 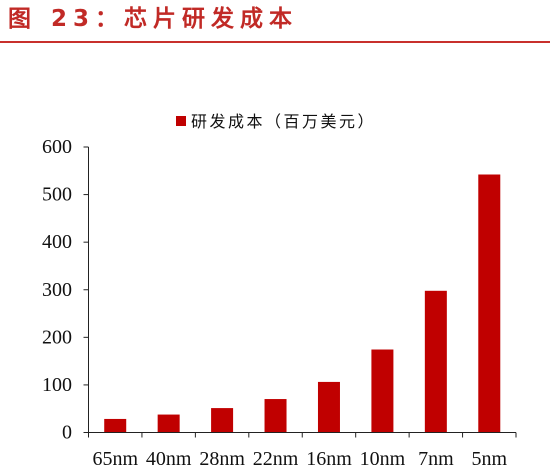 What do you see at coordinates (275, 416) in the screenshot?
I see `bar-22nm` at bounding box center [275, 416].